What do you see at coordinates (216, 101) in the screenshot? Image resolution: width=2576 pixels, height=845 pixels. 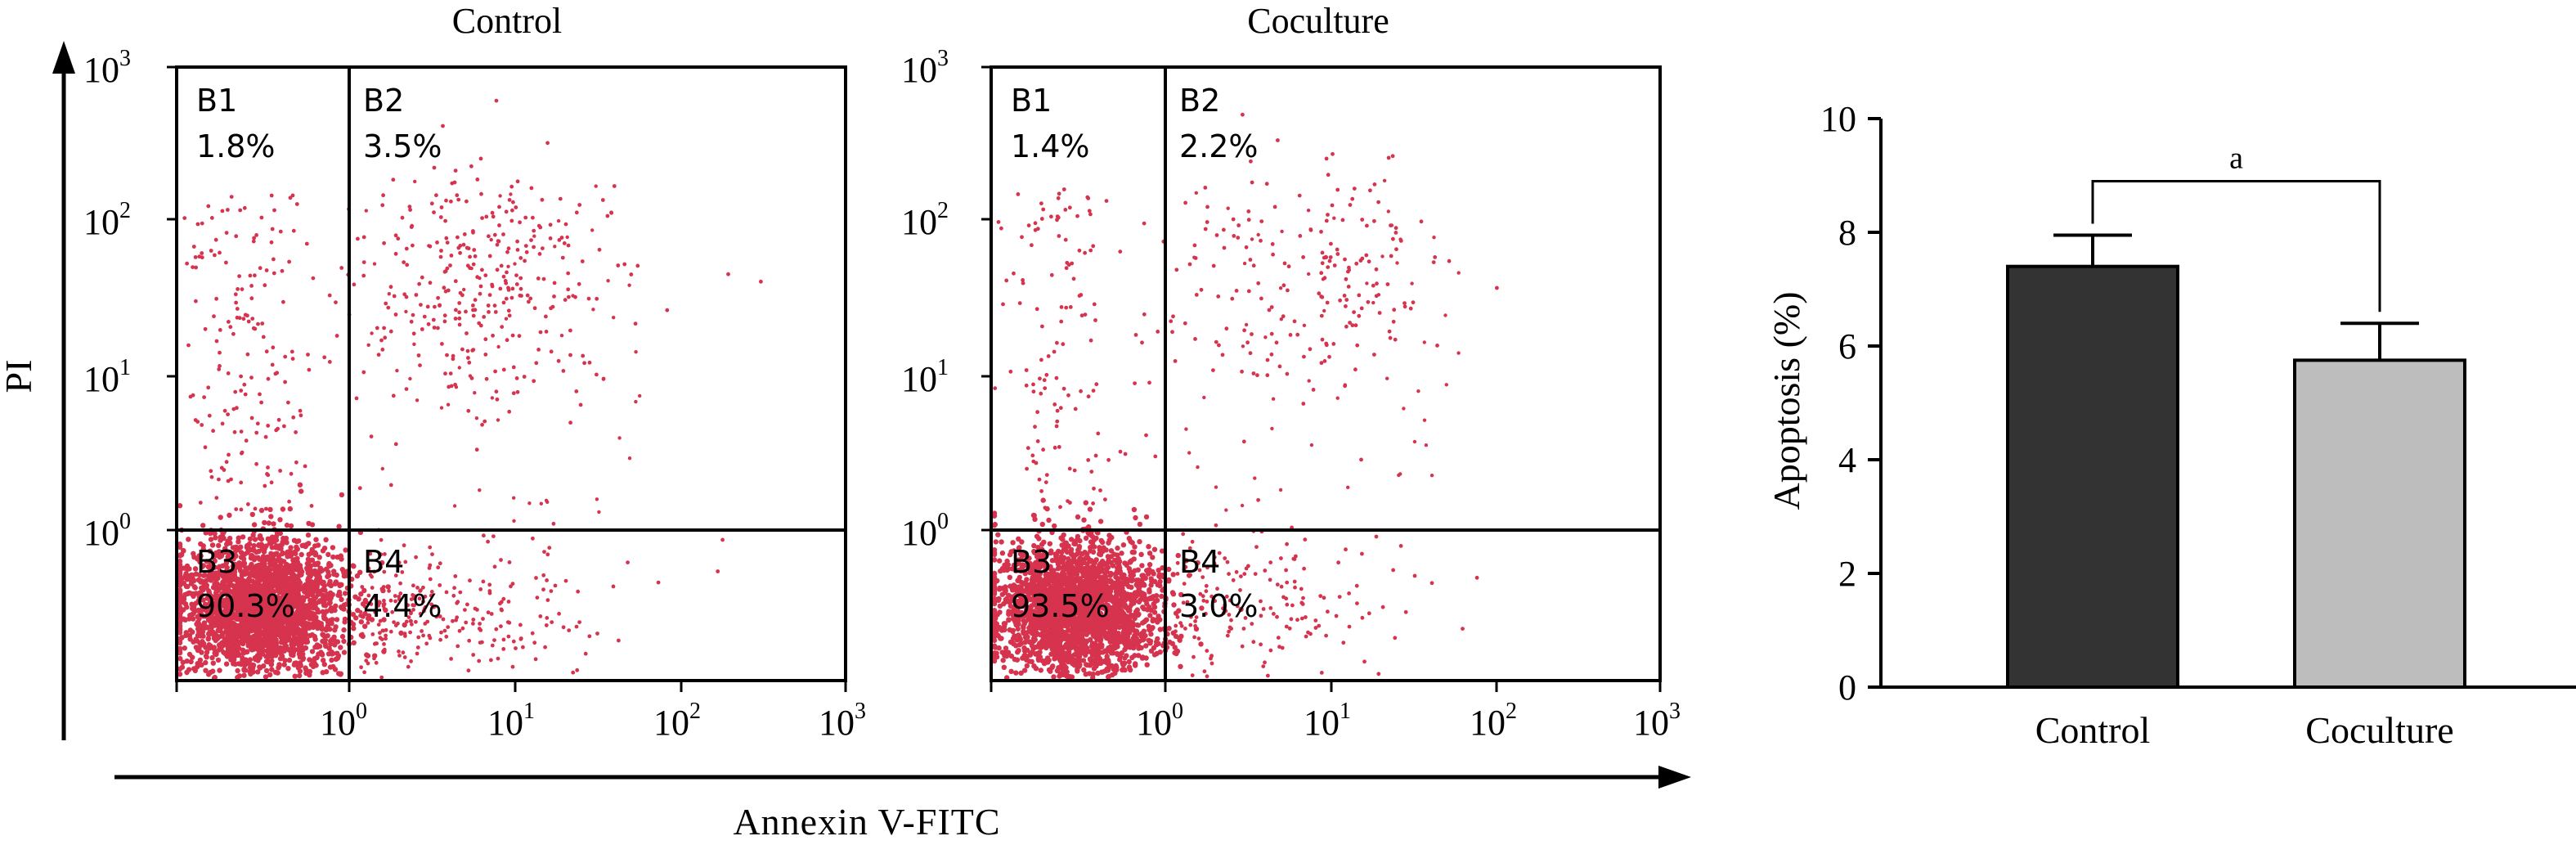 I see `quadrant-name-b1: B1` at bounding box center [216, 101].